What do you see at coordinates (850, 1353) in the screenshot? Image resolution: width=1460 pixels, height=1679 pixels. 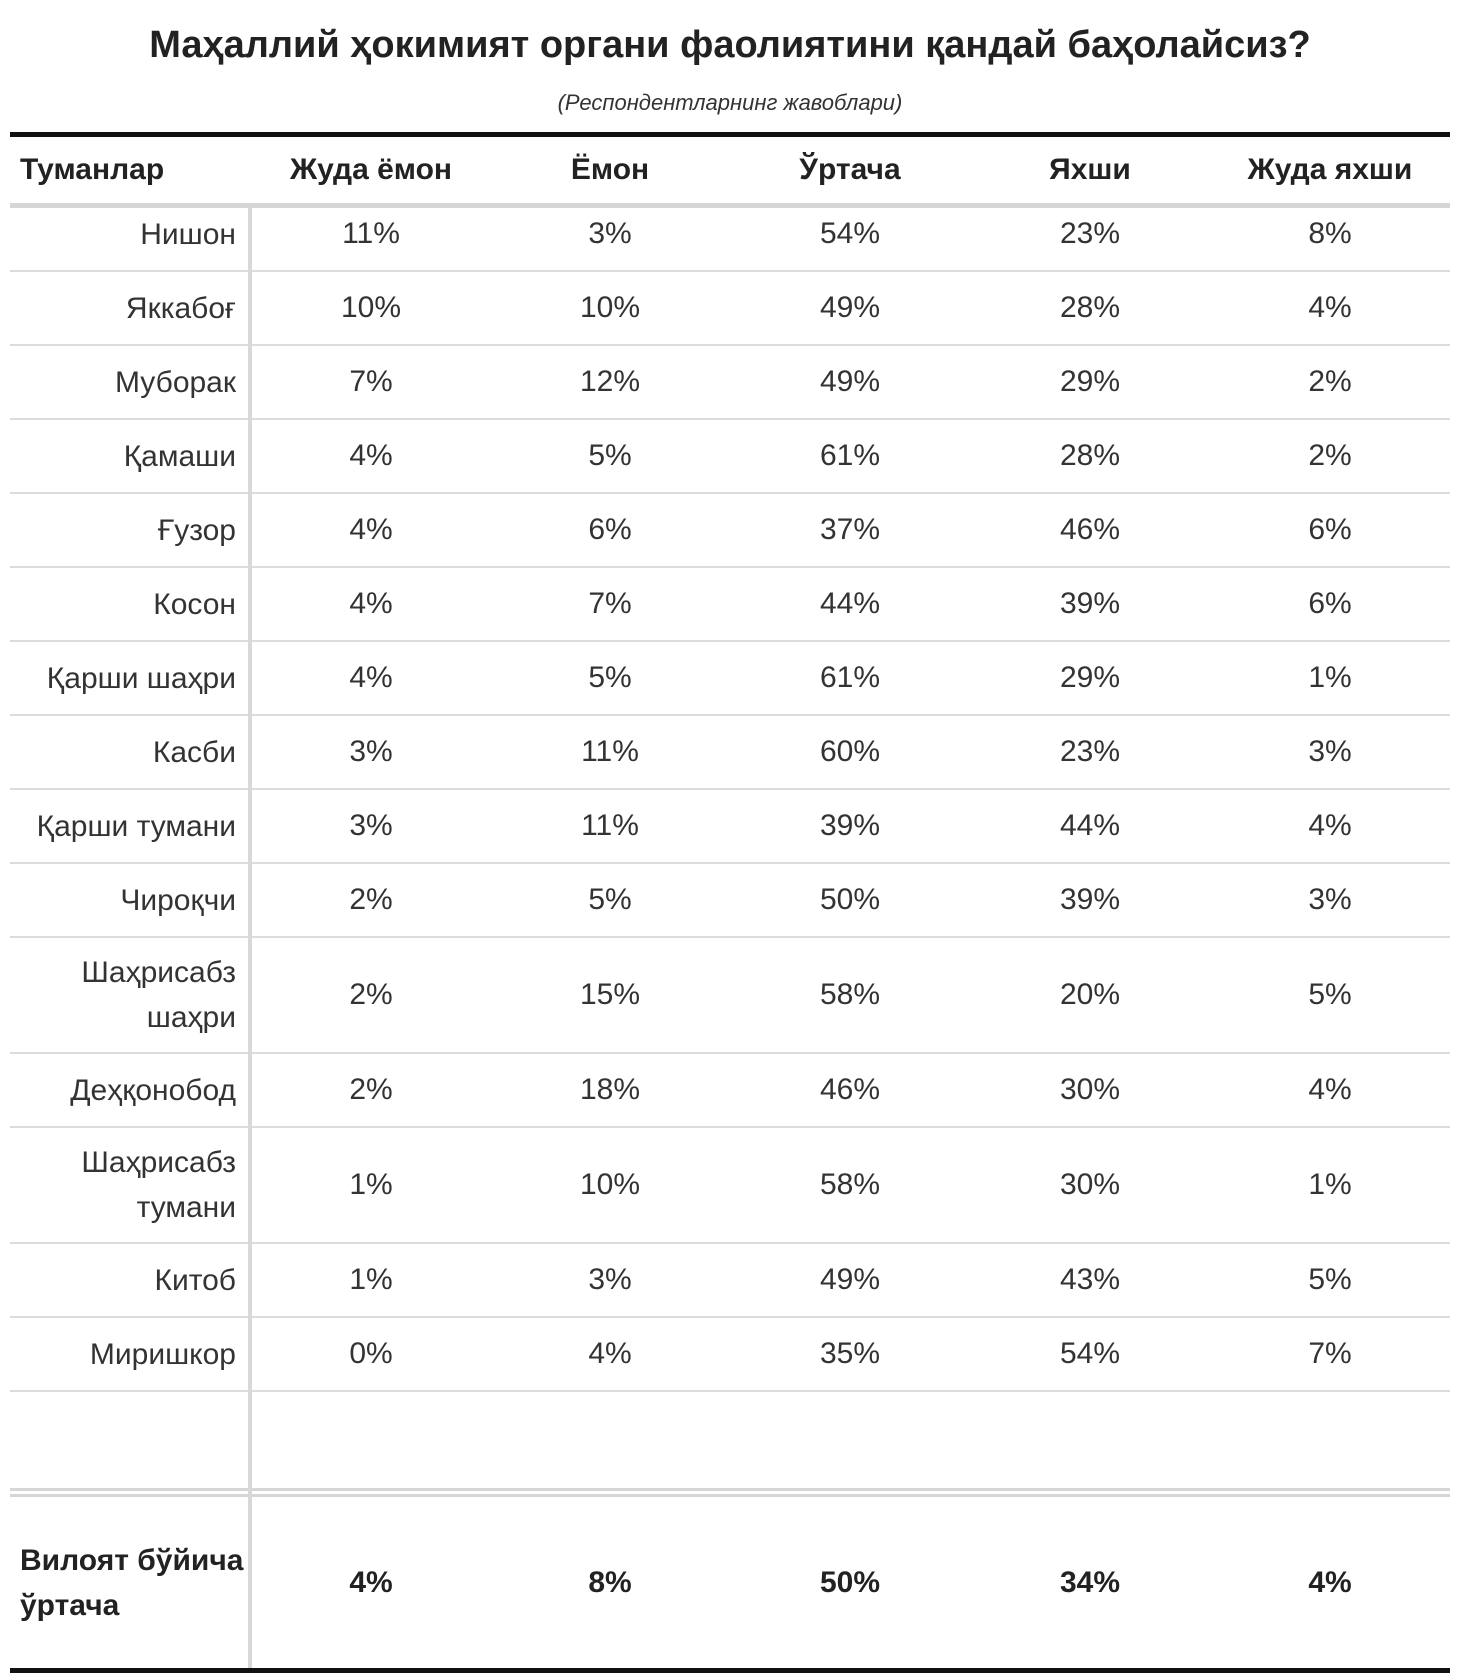 I see `table-cell: 35%` at bounding box center [850, 1353].